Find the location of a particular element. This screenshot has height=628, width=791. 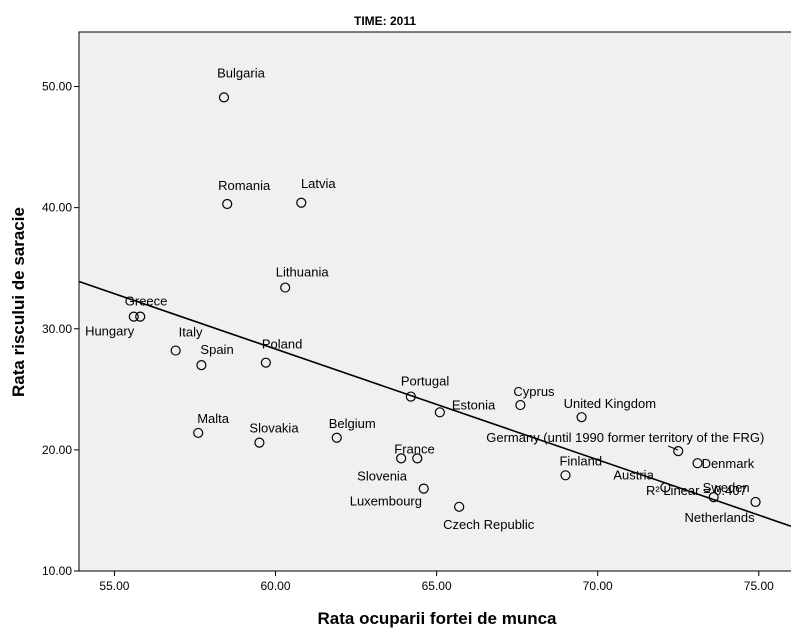

point-lithuania is located at coordinates (285, 287).